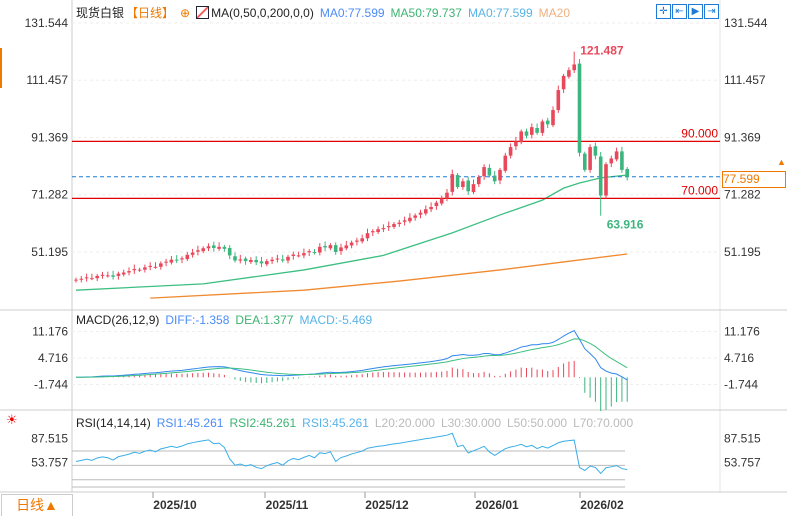 The image size is (787, 516). Describe the element at coordinates (404, 423) in the screenshot. I see `rsi-l20: L20:20.000` at that location.